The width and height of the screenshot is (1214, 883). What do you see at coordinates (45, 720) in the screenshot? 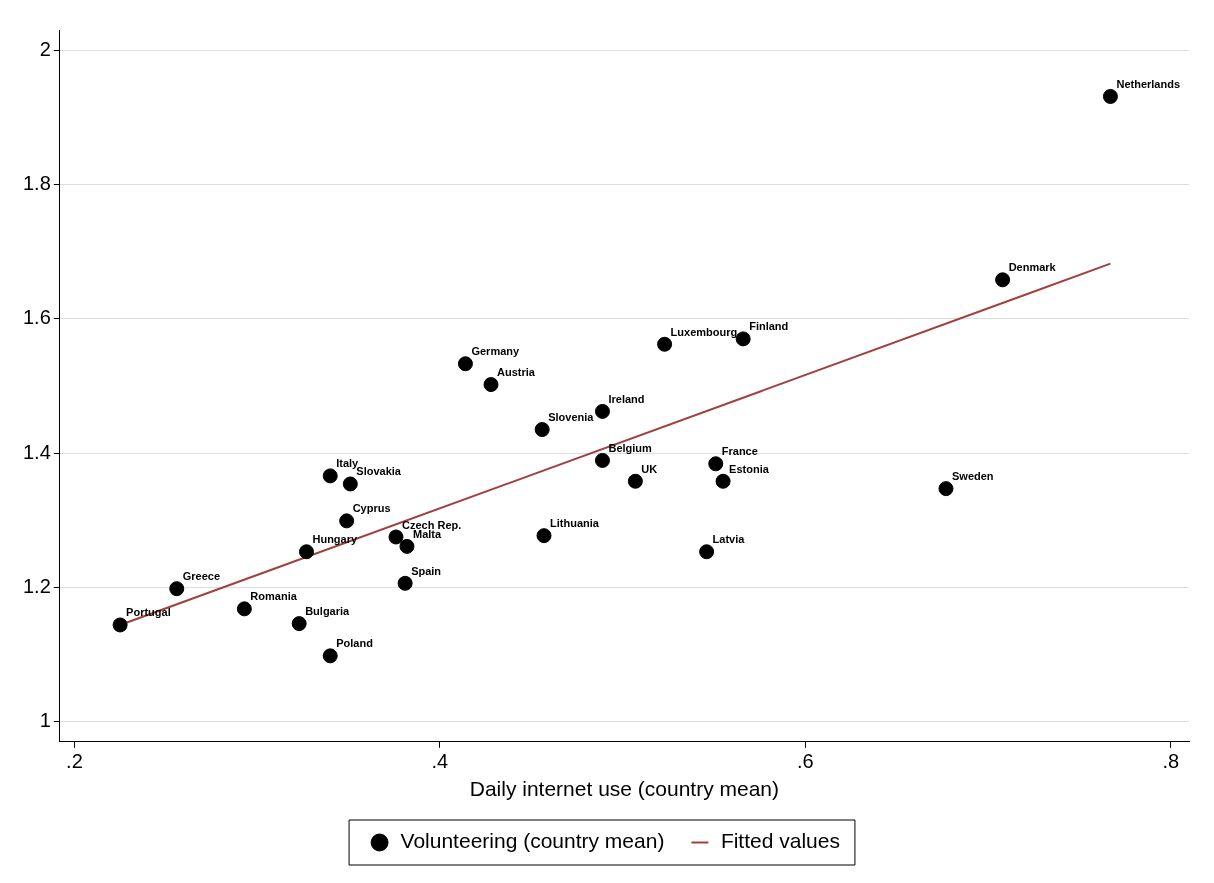
I see `y-tick-label: 1` at bounding box center [45, 720].